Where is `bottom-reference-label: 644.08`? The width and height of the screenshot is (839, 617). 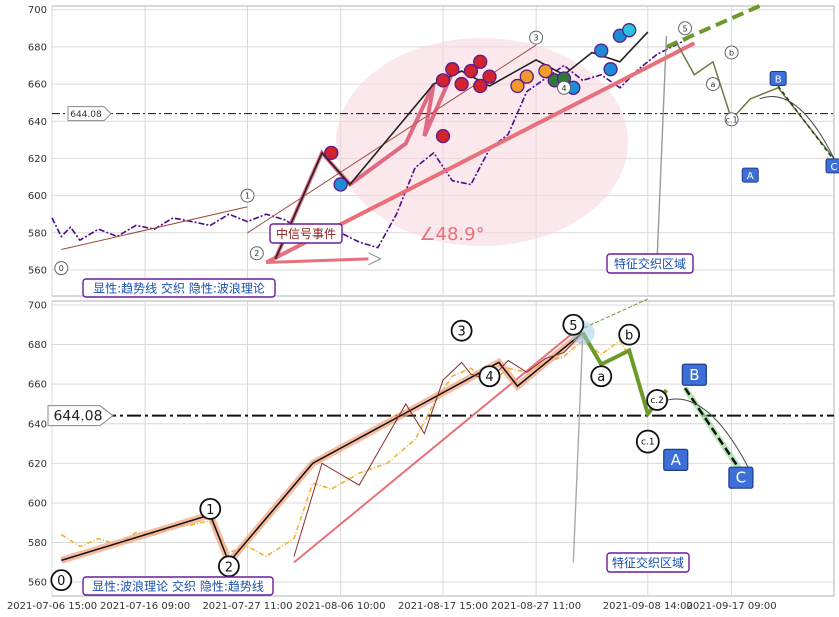 bottom-reference-label: 644.08 is located at coordinates (78, 417).